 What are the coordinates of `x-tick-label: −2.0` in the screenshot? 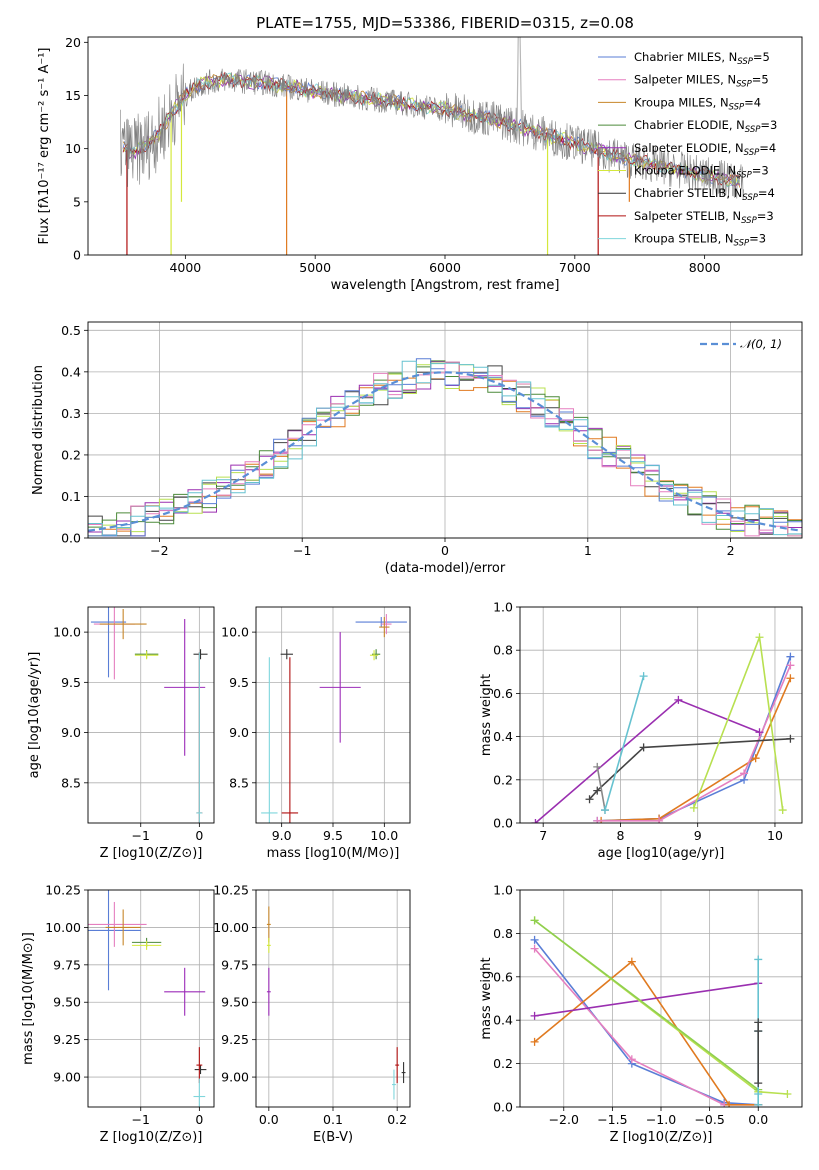 It's located at (564, 1119).